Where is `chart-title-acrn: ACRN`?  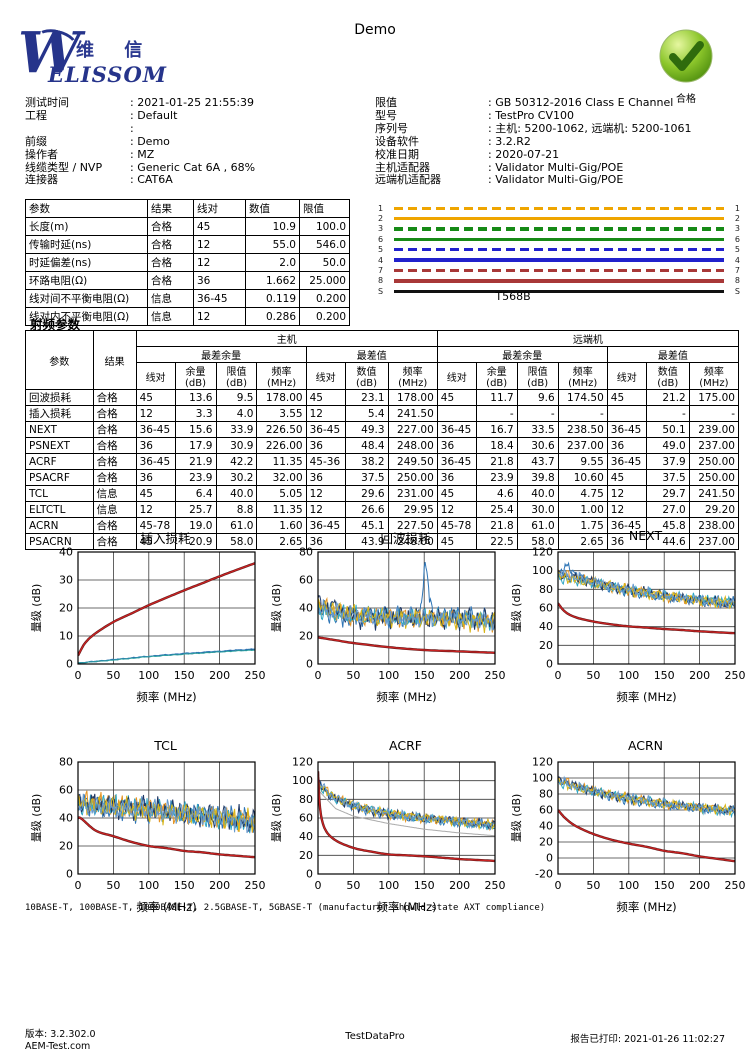
chart-title-acrn: ACRN is located at coordinates (645, 745).